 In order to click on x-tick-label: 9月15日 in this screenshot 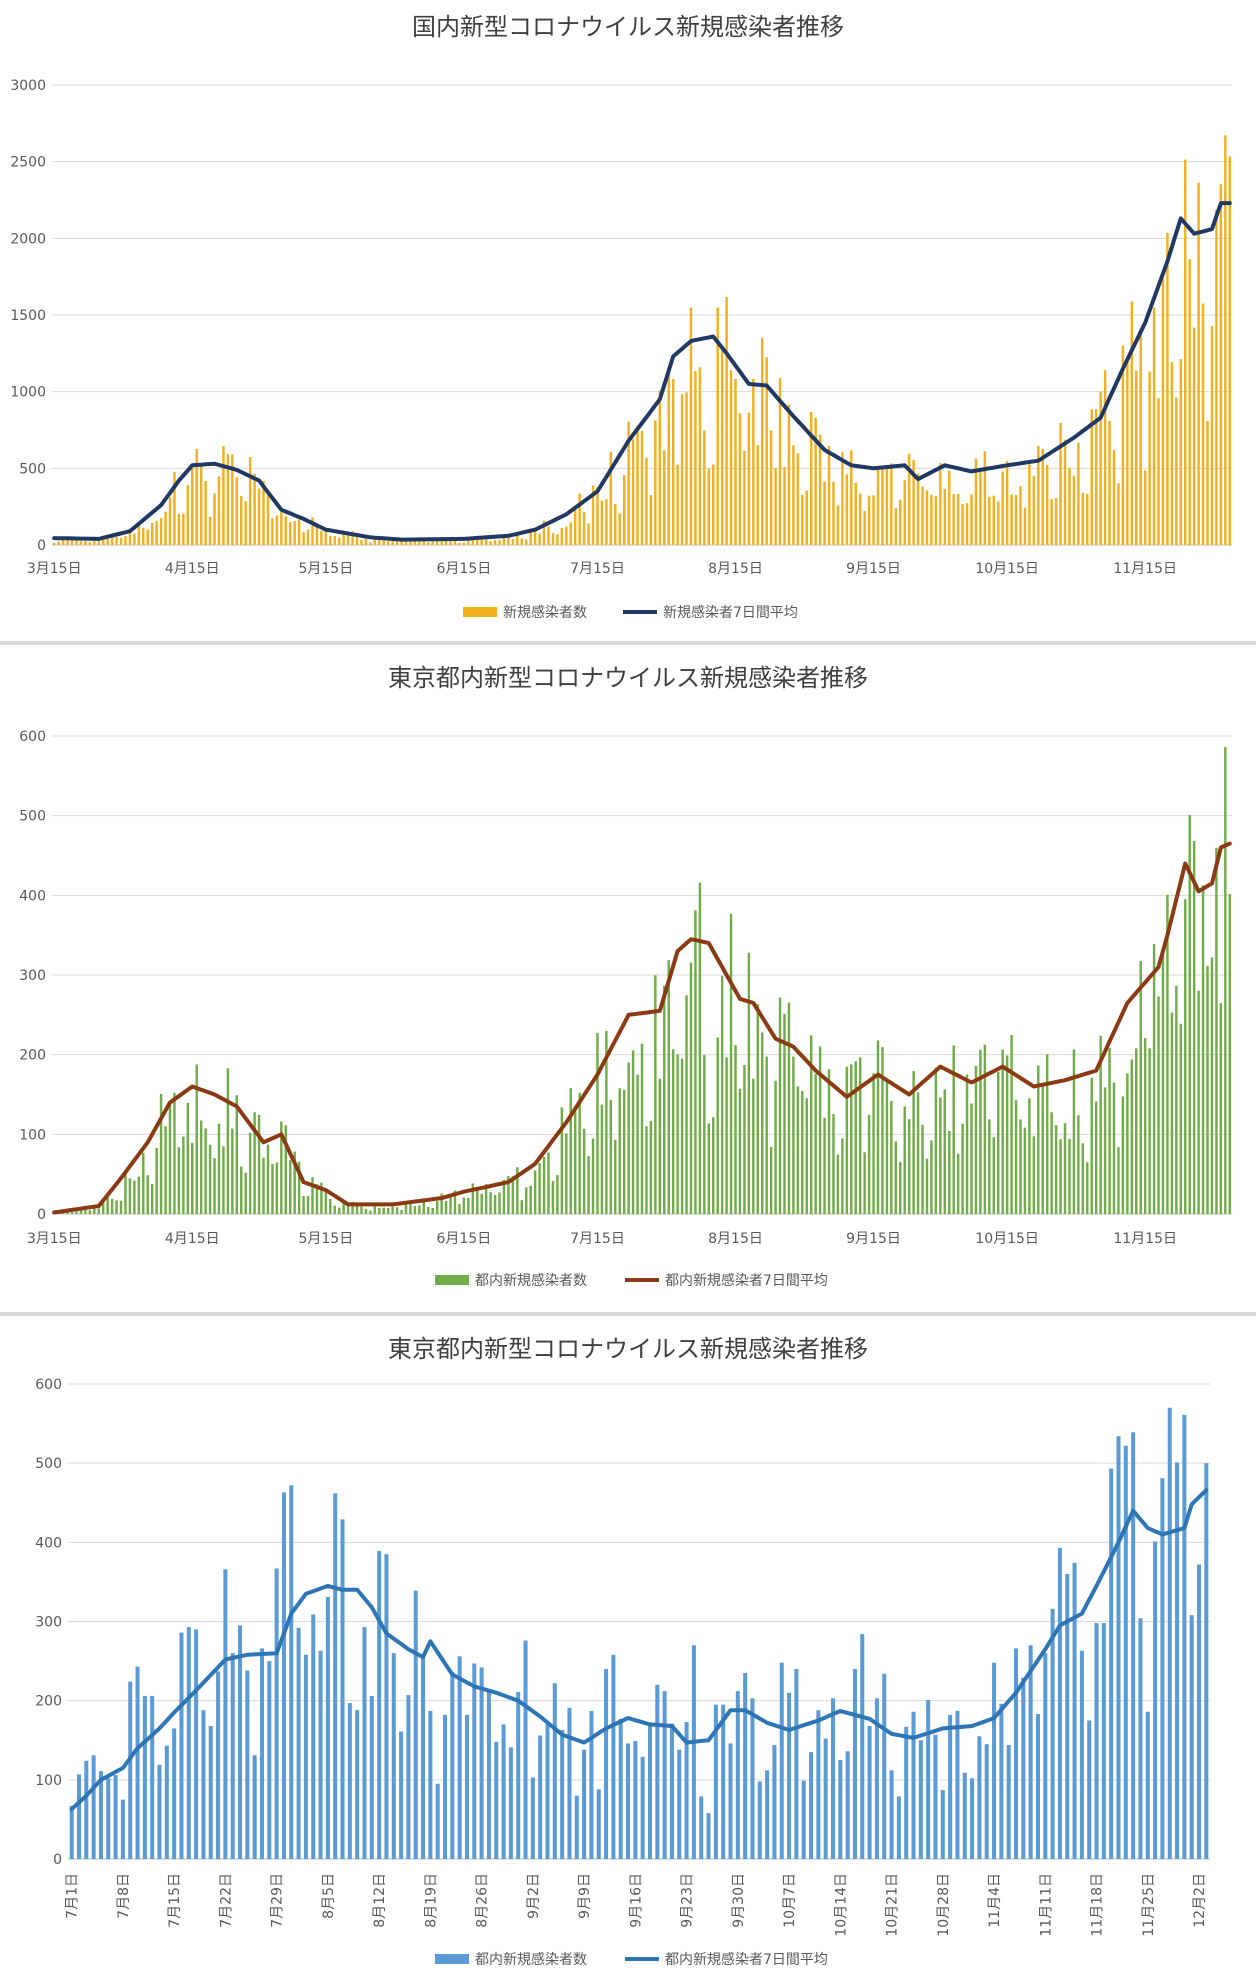, I will do `click(873, 569)`.